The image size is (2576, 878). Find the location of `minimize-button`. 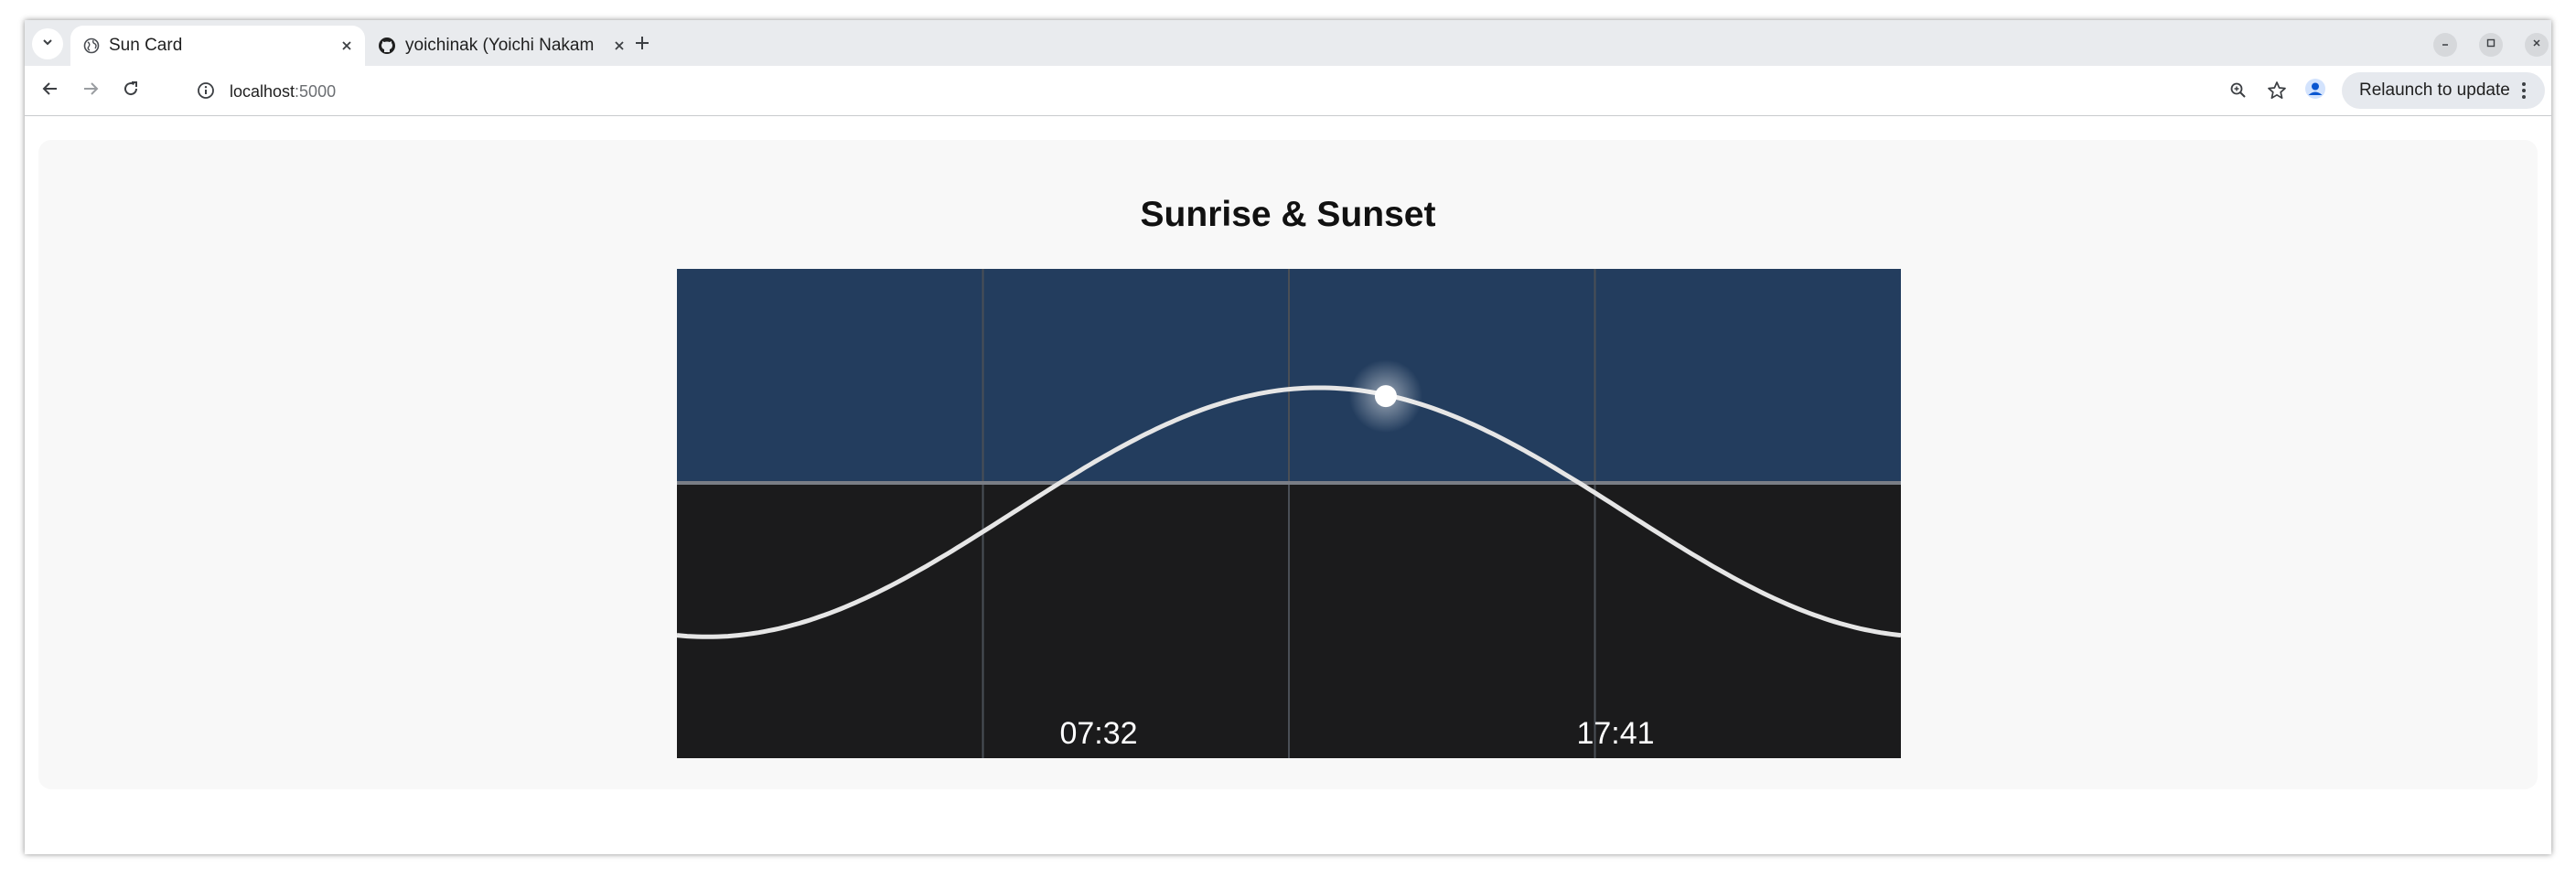

minimize-button is located at coordinates (2445, 45).